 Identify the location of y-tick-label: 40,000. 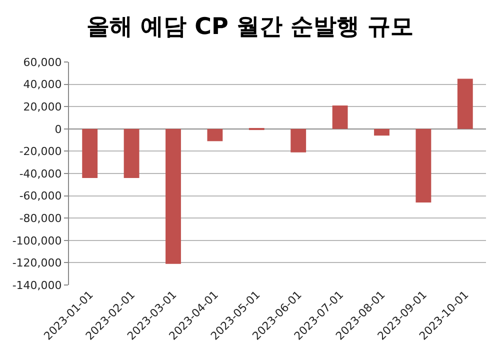
(42, 85).